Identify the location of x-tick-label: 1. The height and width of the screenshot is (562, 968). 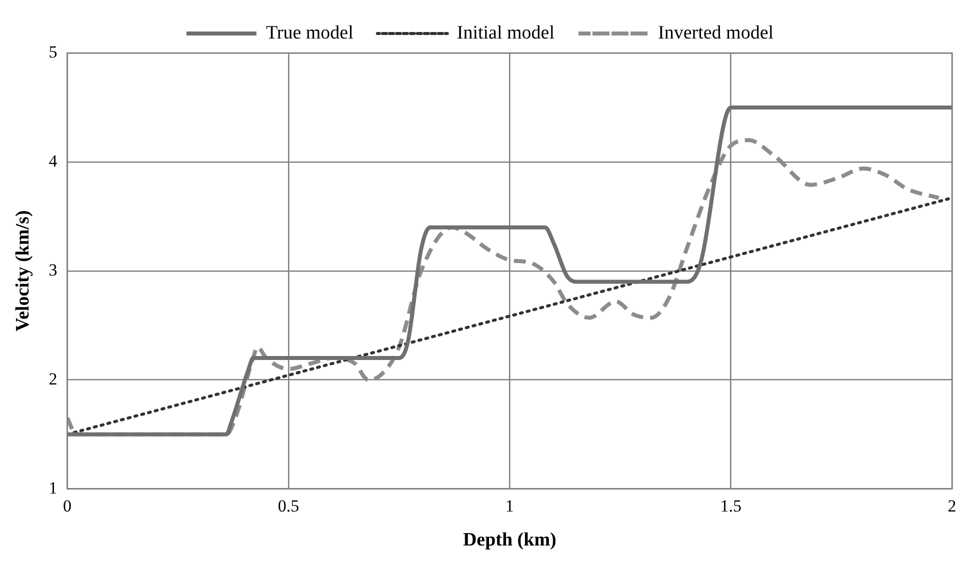
(509, 506).